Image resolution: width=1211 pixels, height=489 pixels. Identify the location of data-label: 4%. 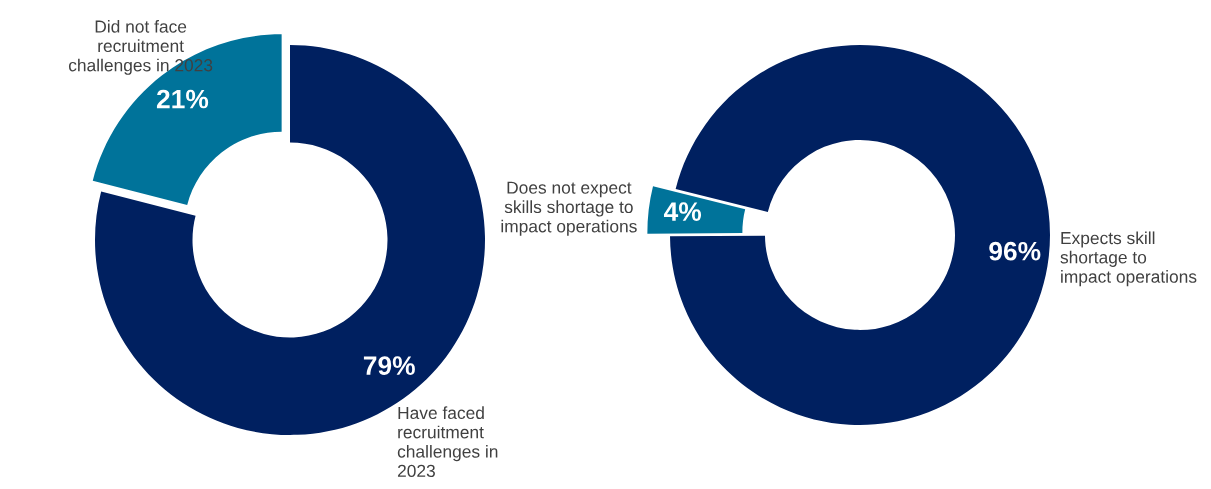
(682, 211).